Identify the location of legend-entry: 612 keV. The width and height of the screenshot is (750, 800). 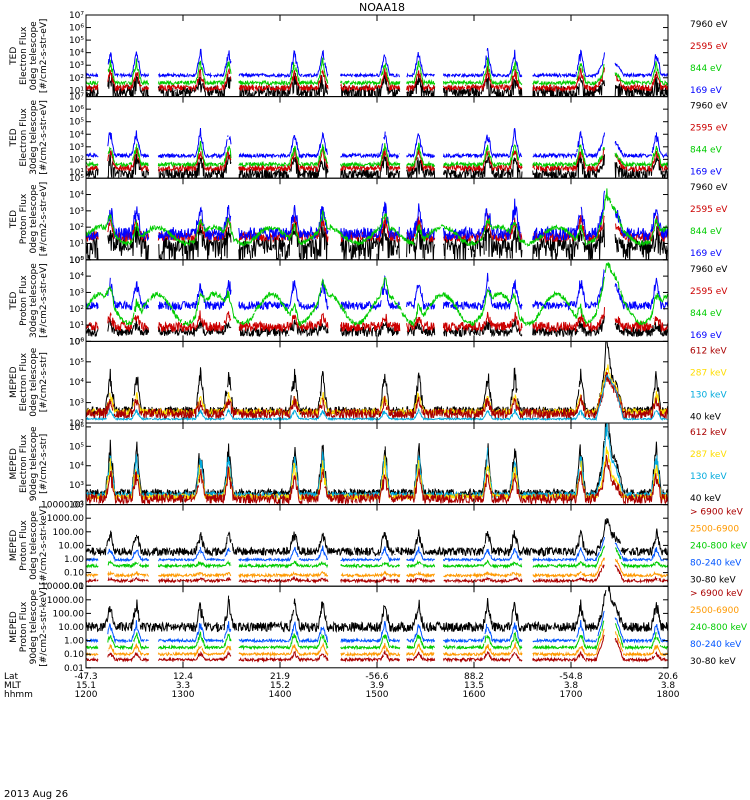
(708, 433).